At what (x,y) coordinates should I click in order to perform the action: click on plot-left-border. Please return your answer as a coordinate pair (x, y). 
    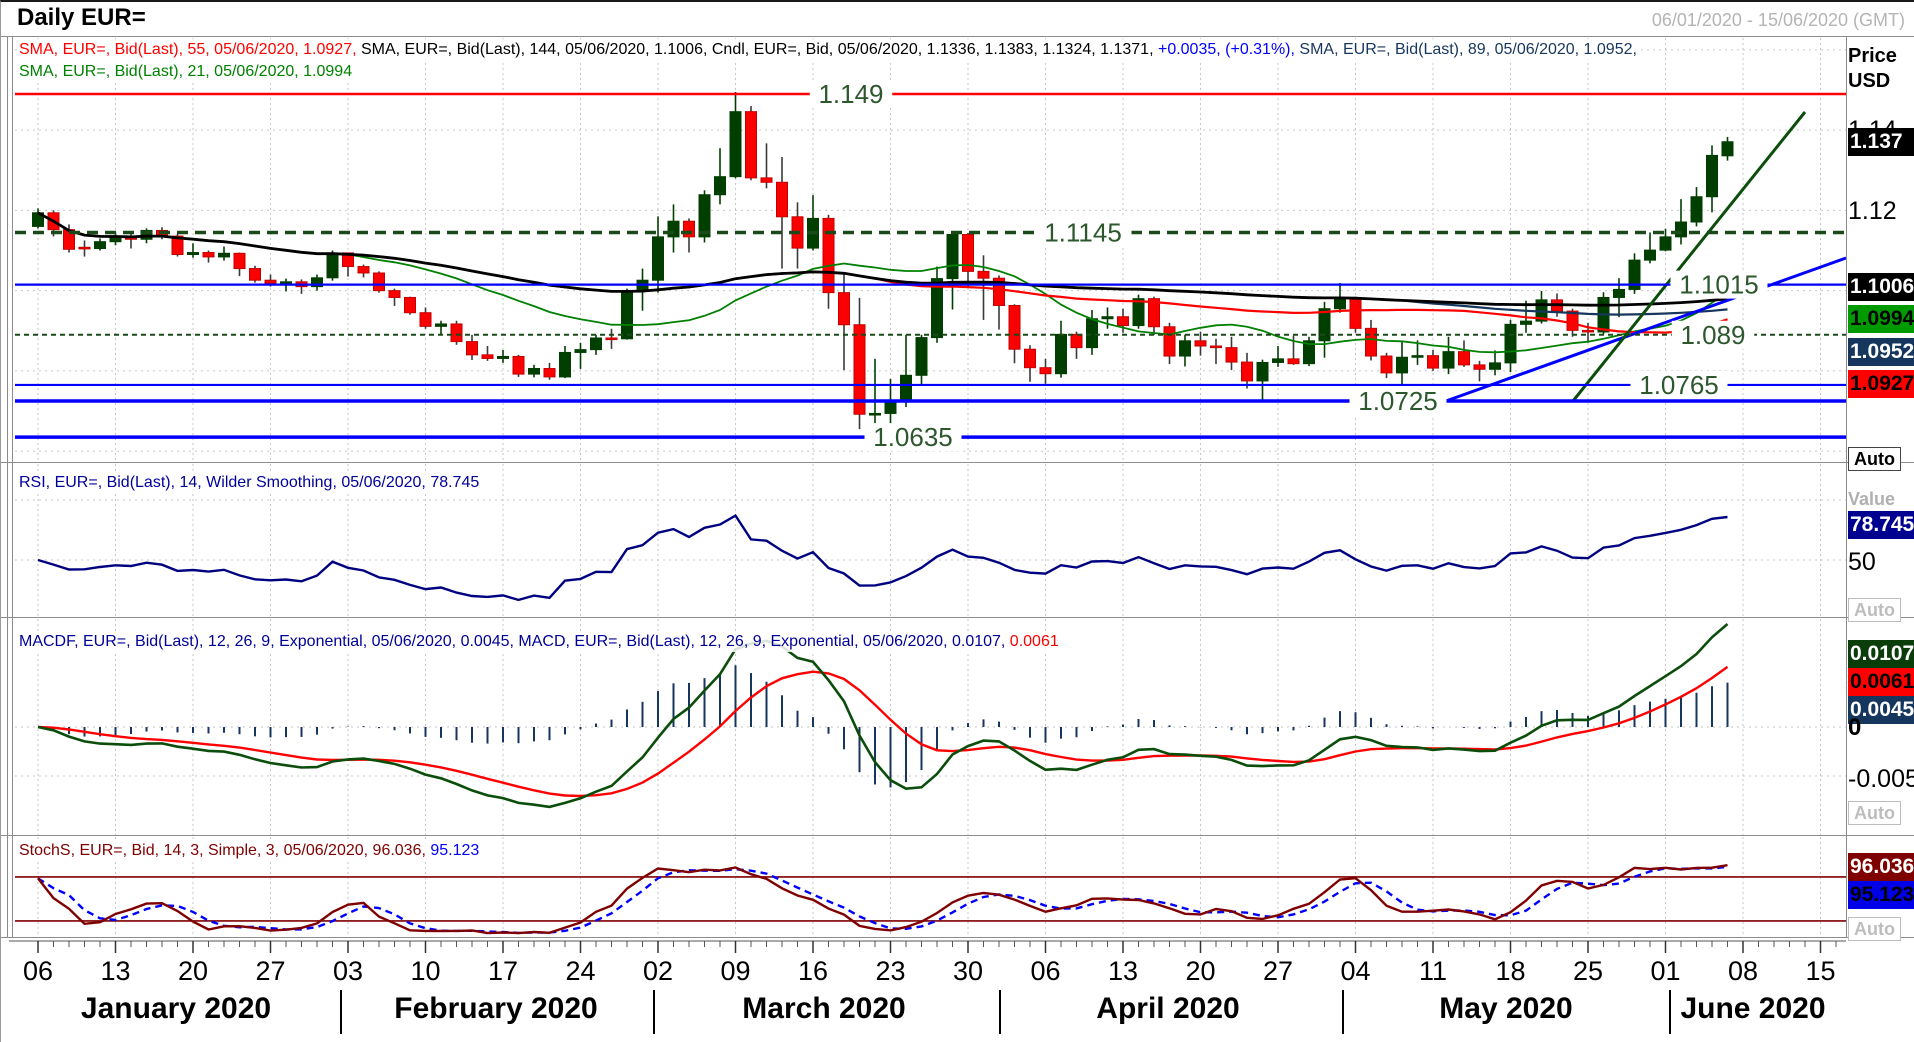
    Looking at the image, I should click on (10, 486).